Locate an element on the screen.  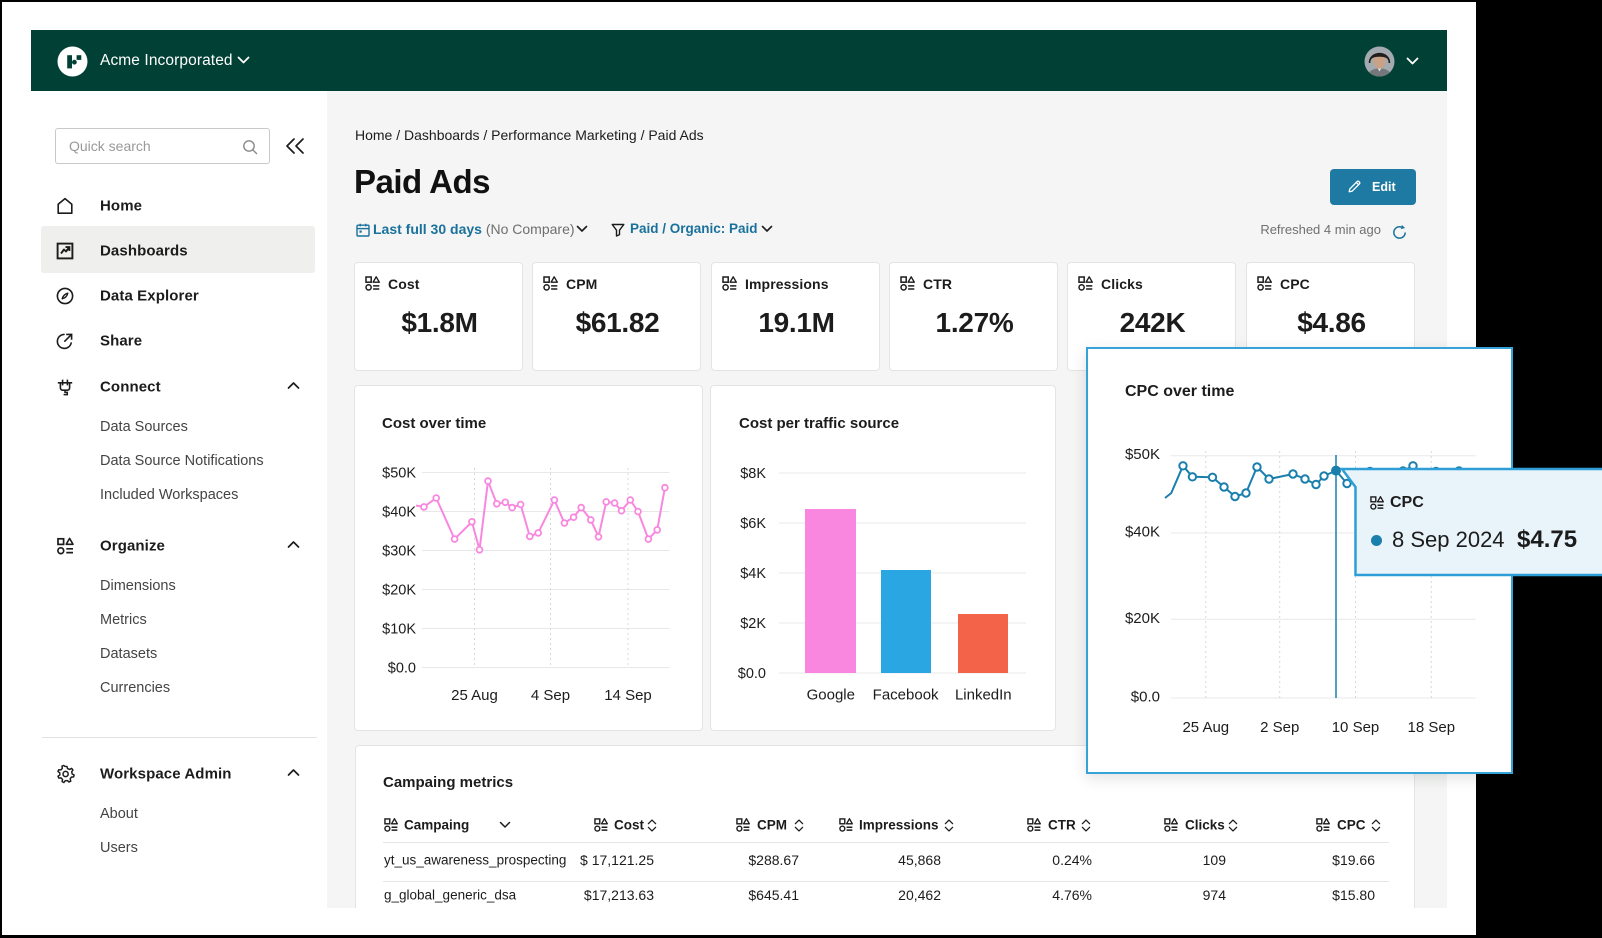
svg-text: $30K is located at coordinates (399, 552).